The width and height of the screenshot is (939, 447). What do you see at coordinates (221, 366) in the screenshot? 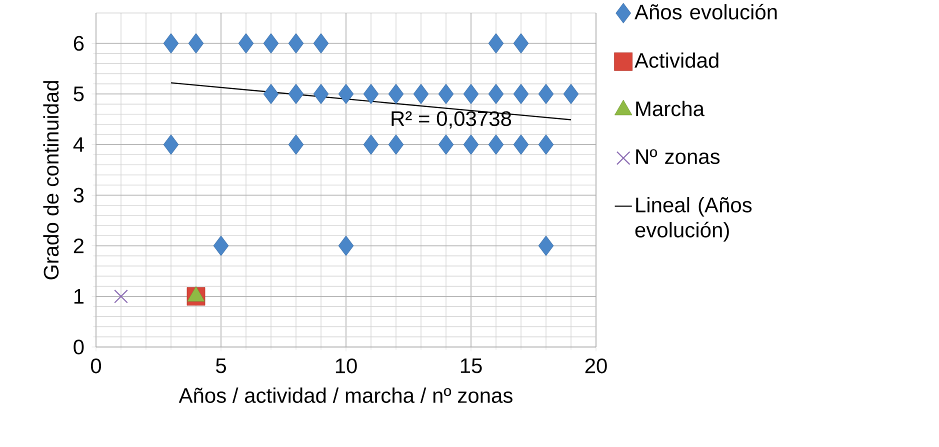
I see `x-tick-label: 5` at bounding box center [221, 366].